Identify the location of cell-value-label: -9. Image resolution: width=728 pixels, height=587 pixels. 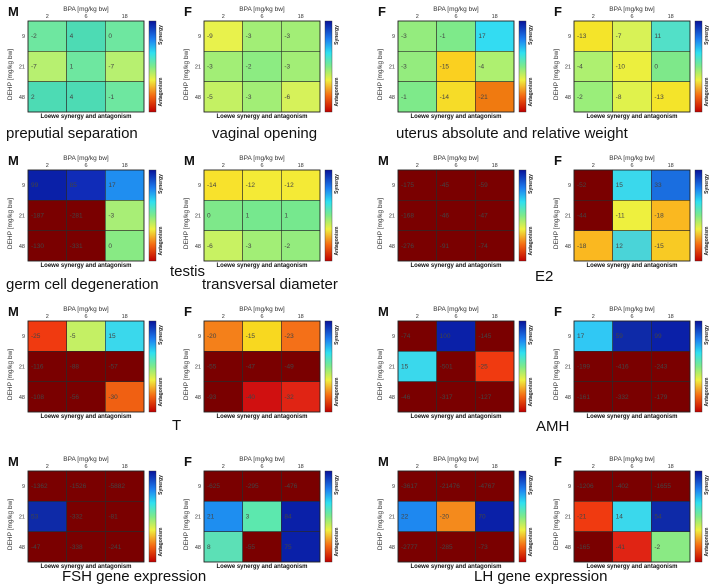
(210, 36).